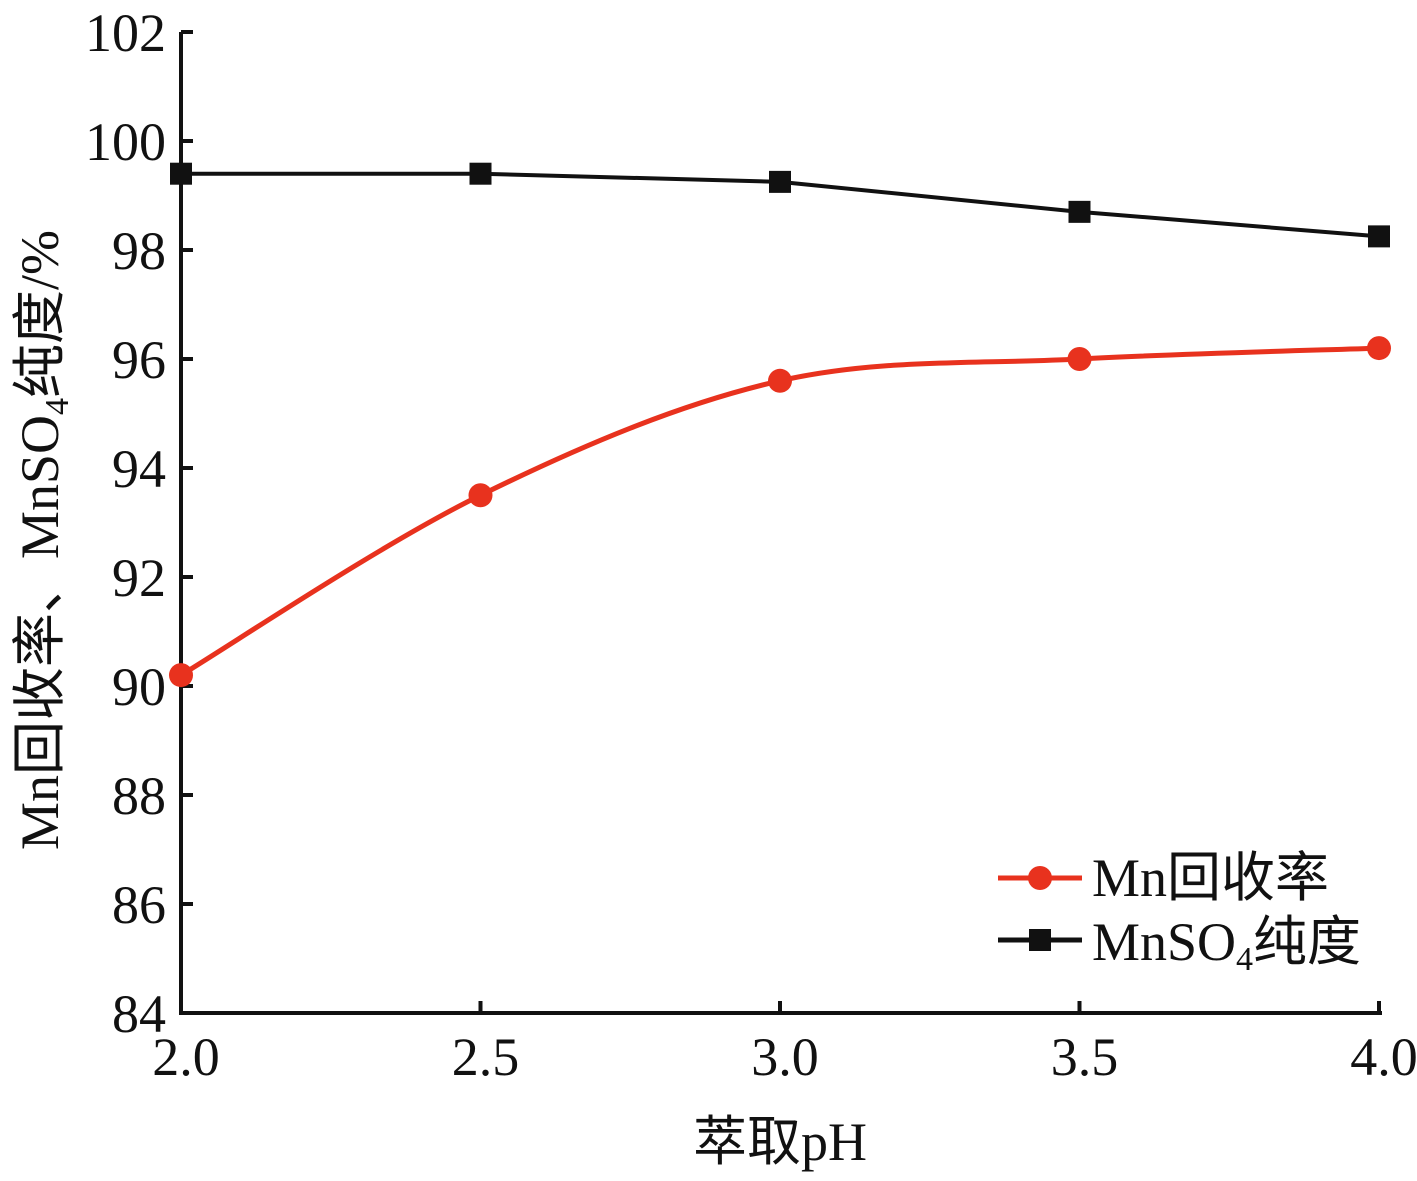  Describe the element at coordinates (139, 1014) in the screenshot. I see `y-tick-label: 84` at that location.